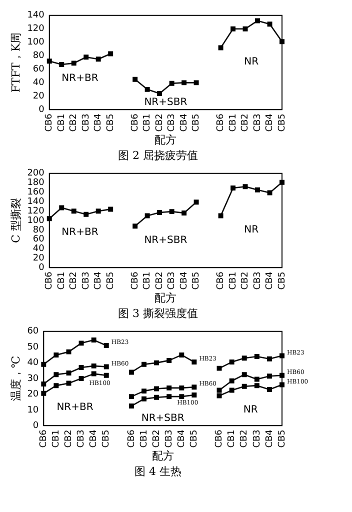  What do you see at coordinates (36, 221) in the screenshot?
I see `y-tick-label: 100` at bounding box center [36, 221].